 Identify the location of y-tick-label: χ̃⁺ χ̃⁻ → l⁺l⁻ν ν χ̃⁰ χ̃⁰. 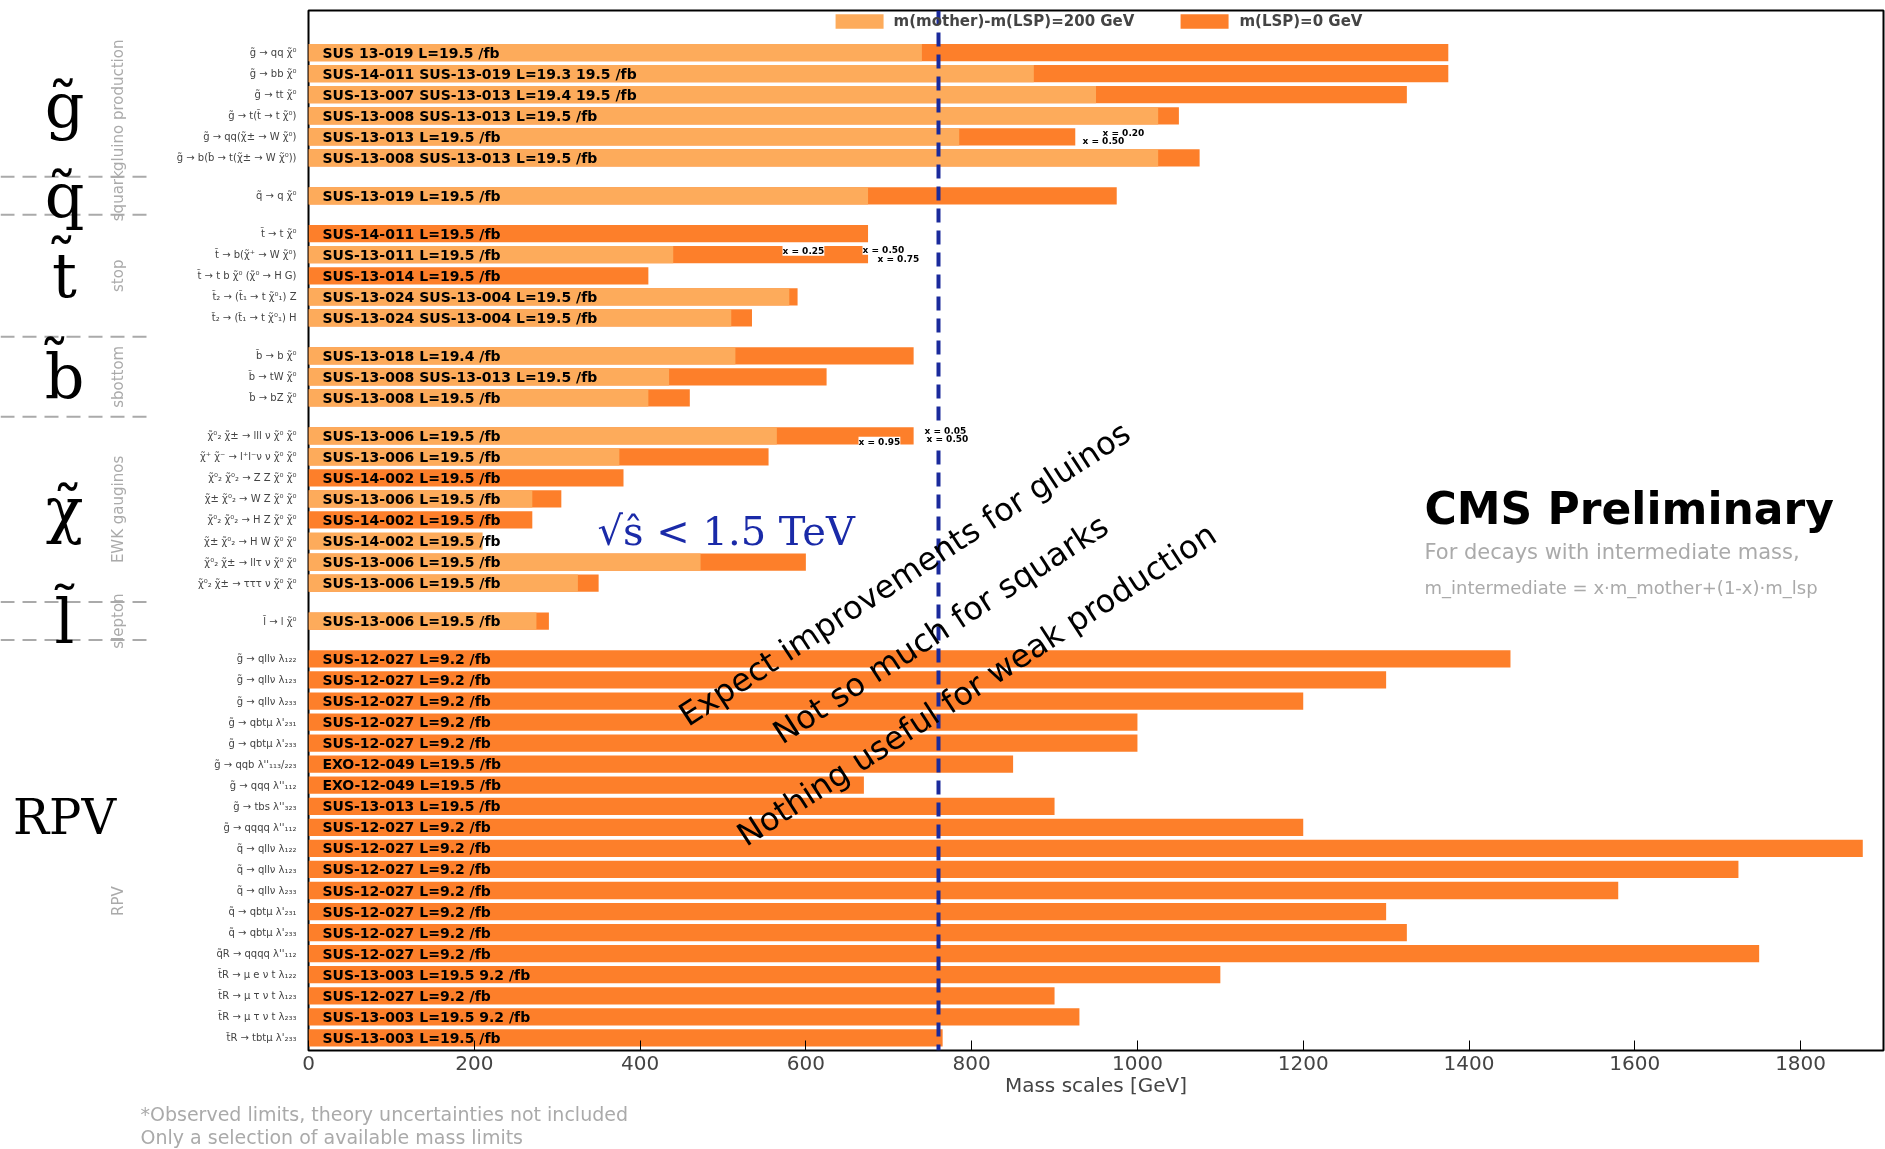
(248, 457).